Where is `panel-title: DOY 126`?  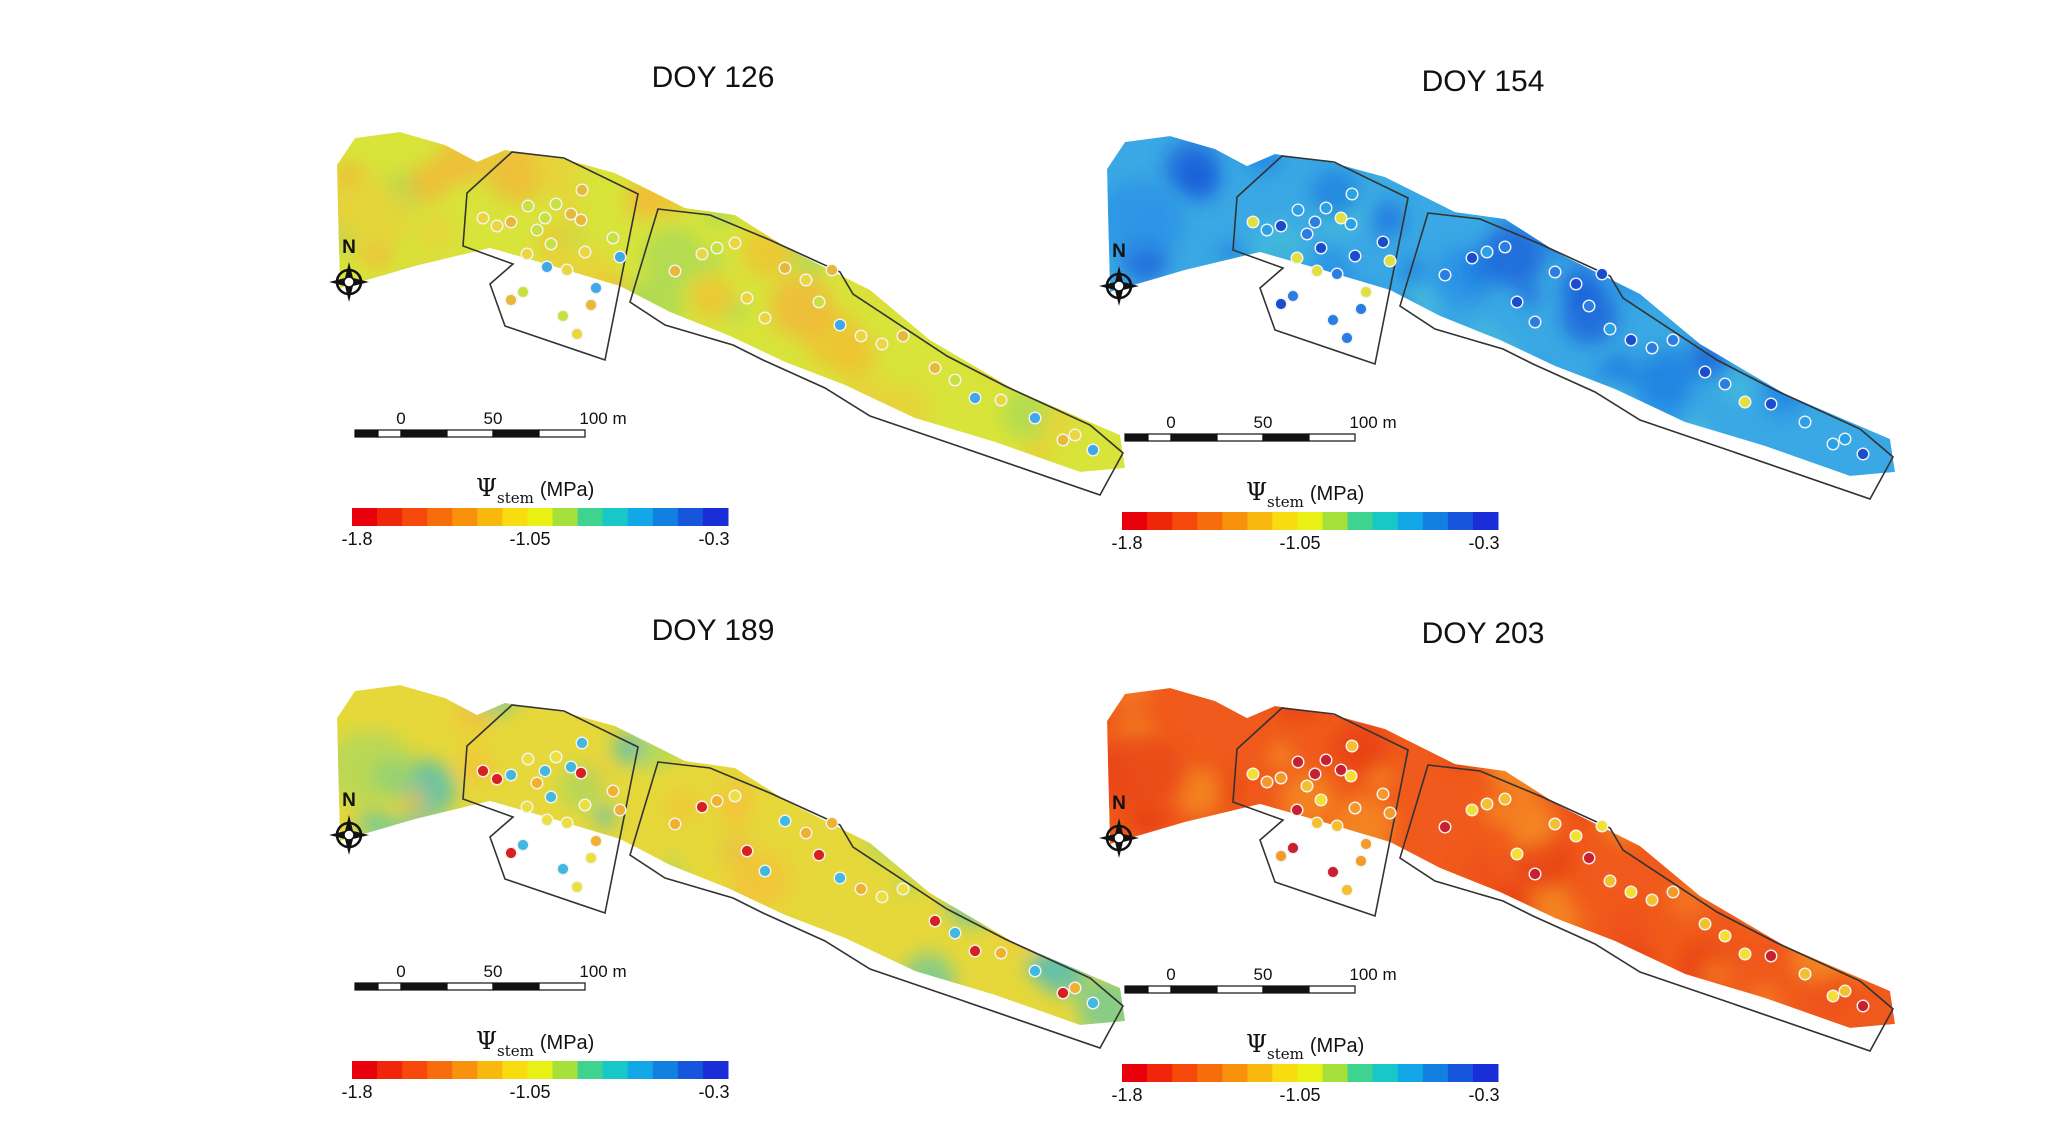
panel-title: DOY 126 is located at coordinates (713, 77).